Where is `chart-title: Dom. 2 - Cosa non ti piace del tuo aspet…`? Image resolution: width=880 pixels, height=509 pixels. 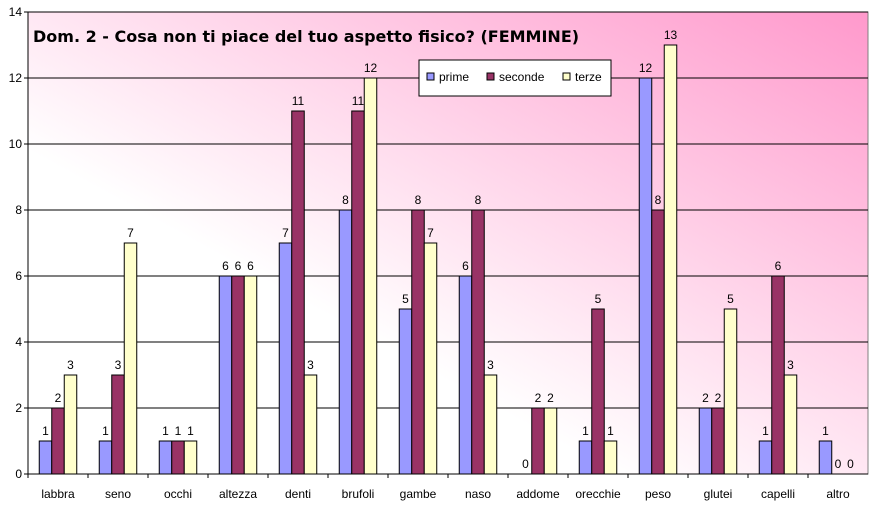 chart-title: Dom. 2 - Cosa non ti piace del tuo aspet… is located at coordinates (306, 36).